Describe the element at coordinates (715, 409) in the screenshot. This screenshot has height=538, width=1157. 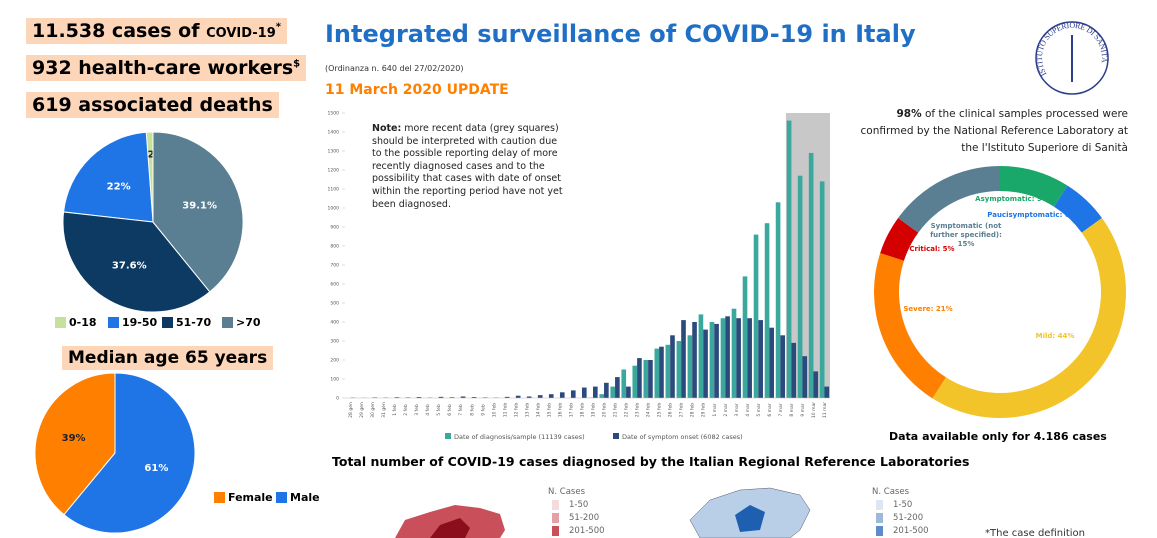
I see `x-tick-label: 1 mar` at that location.